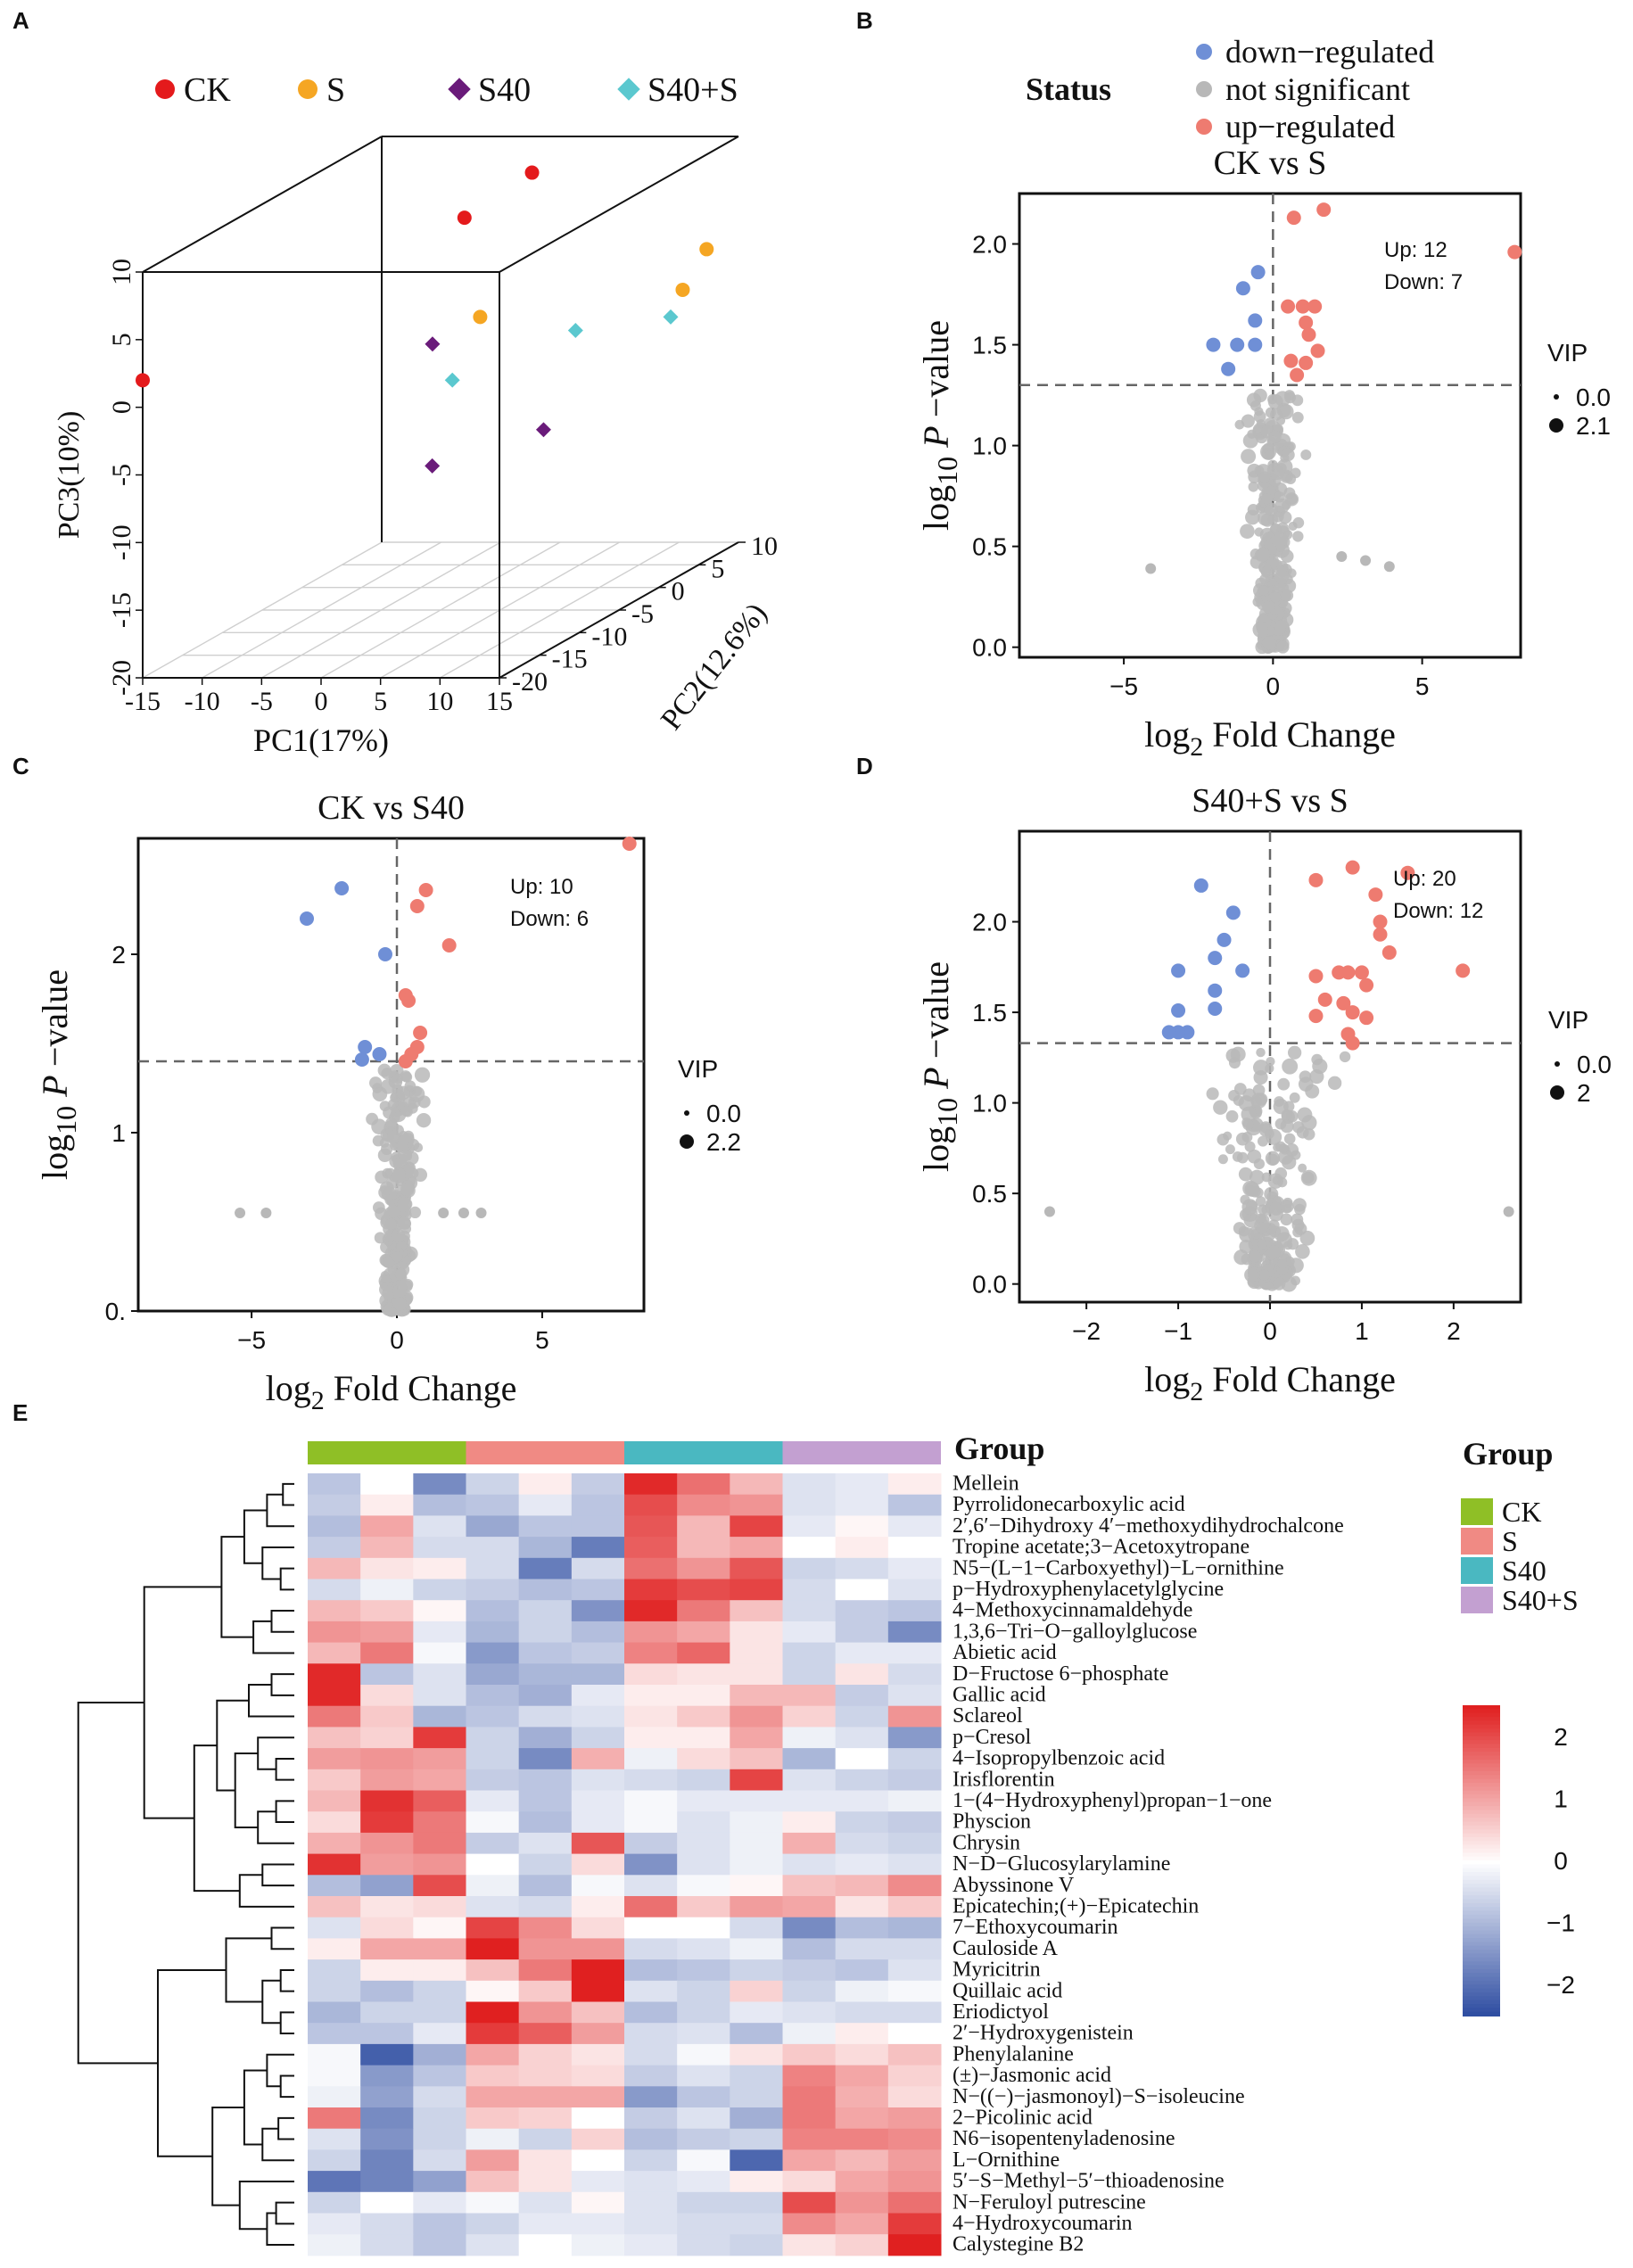 Image resolution: width=1633 pixels, height=2268 pixels. What do you see at coordinates (1004, 1780) in the screenshot?
I see `row-label: Irisflorentin` at bounding box center [1004, 1780].